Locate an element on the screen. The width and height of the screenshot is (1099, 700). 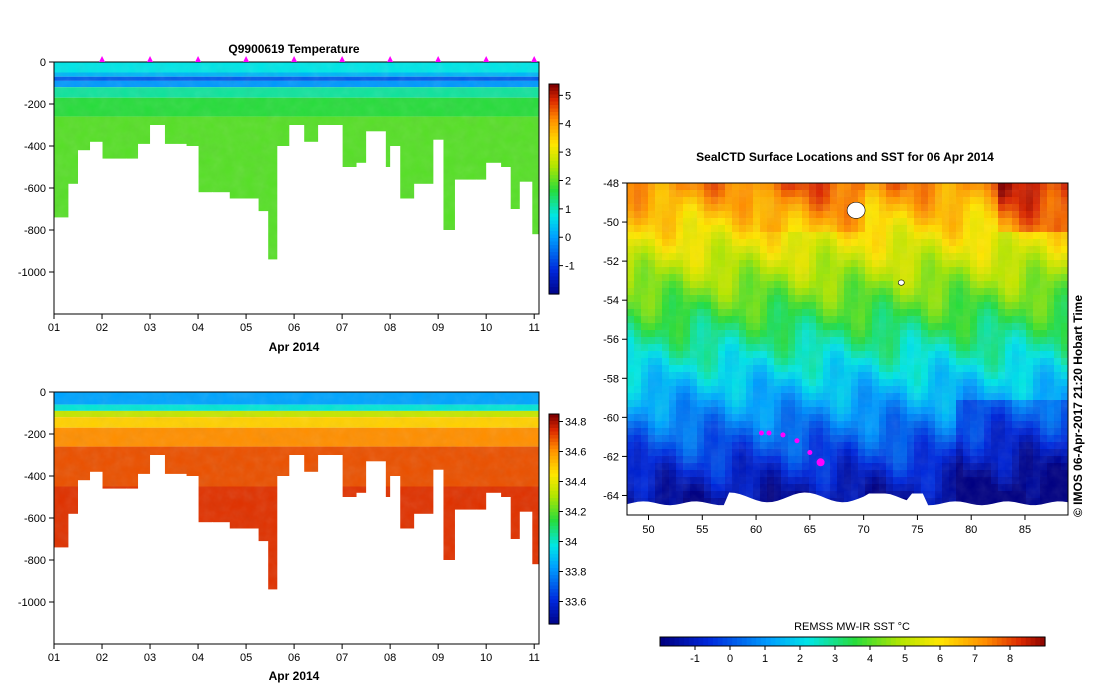
temperature-y-axis: 0 -200 -400 -600 -800 -1000 is located at coordinates (36, 168).